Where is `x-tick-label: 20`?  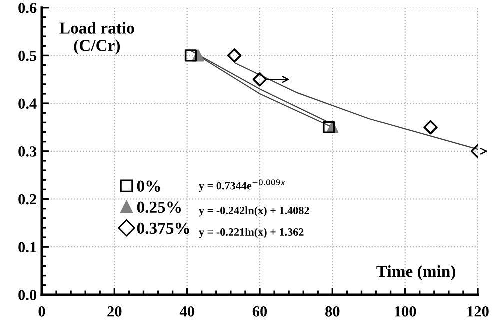 x-tick-label: 20 is located at coordinates (115, 311).